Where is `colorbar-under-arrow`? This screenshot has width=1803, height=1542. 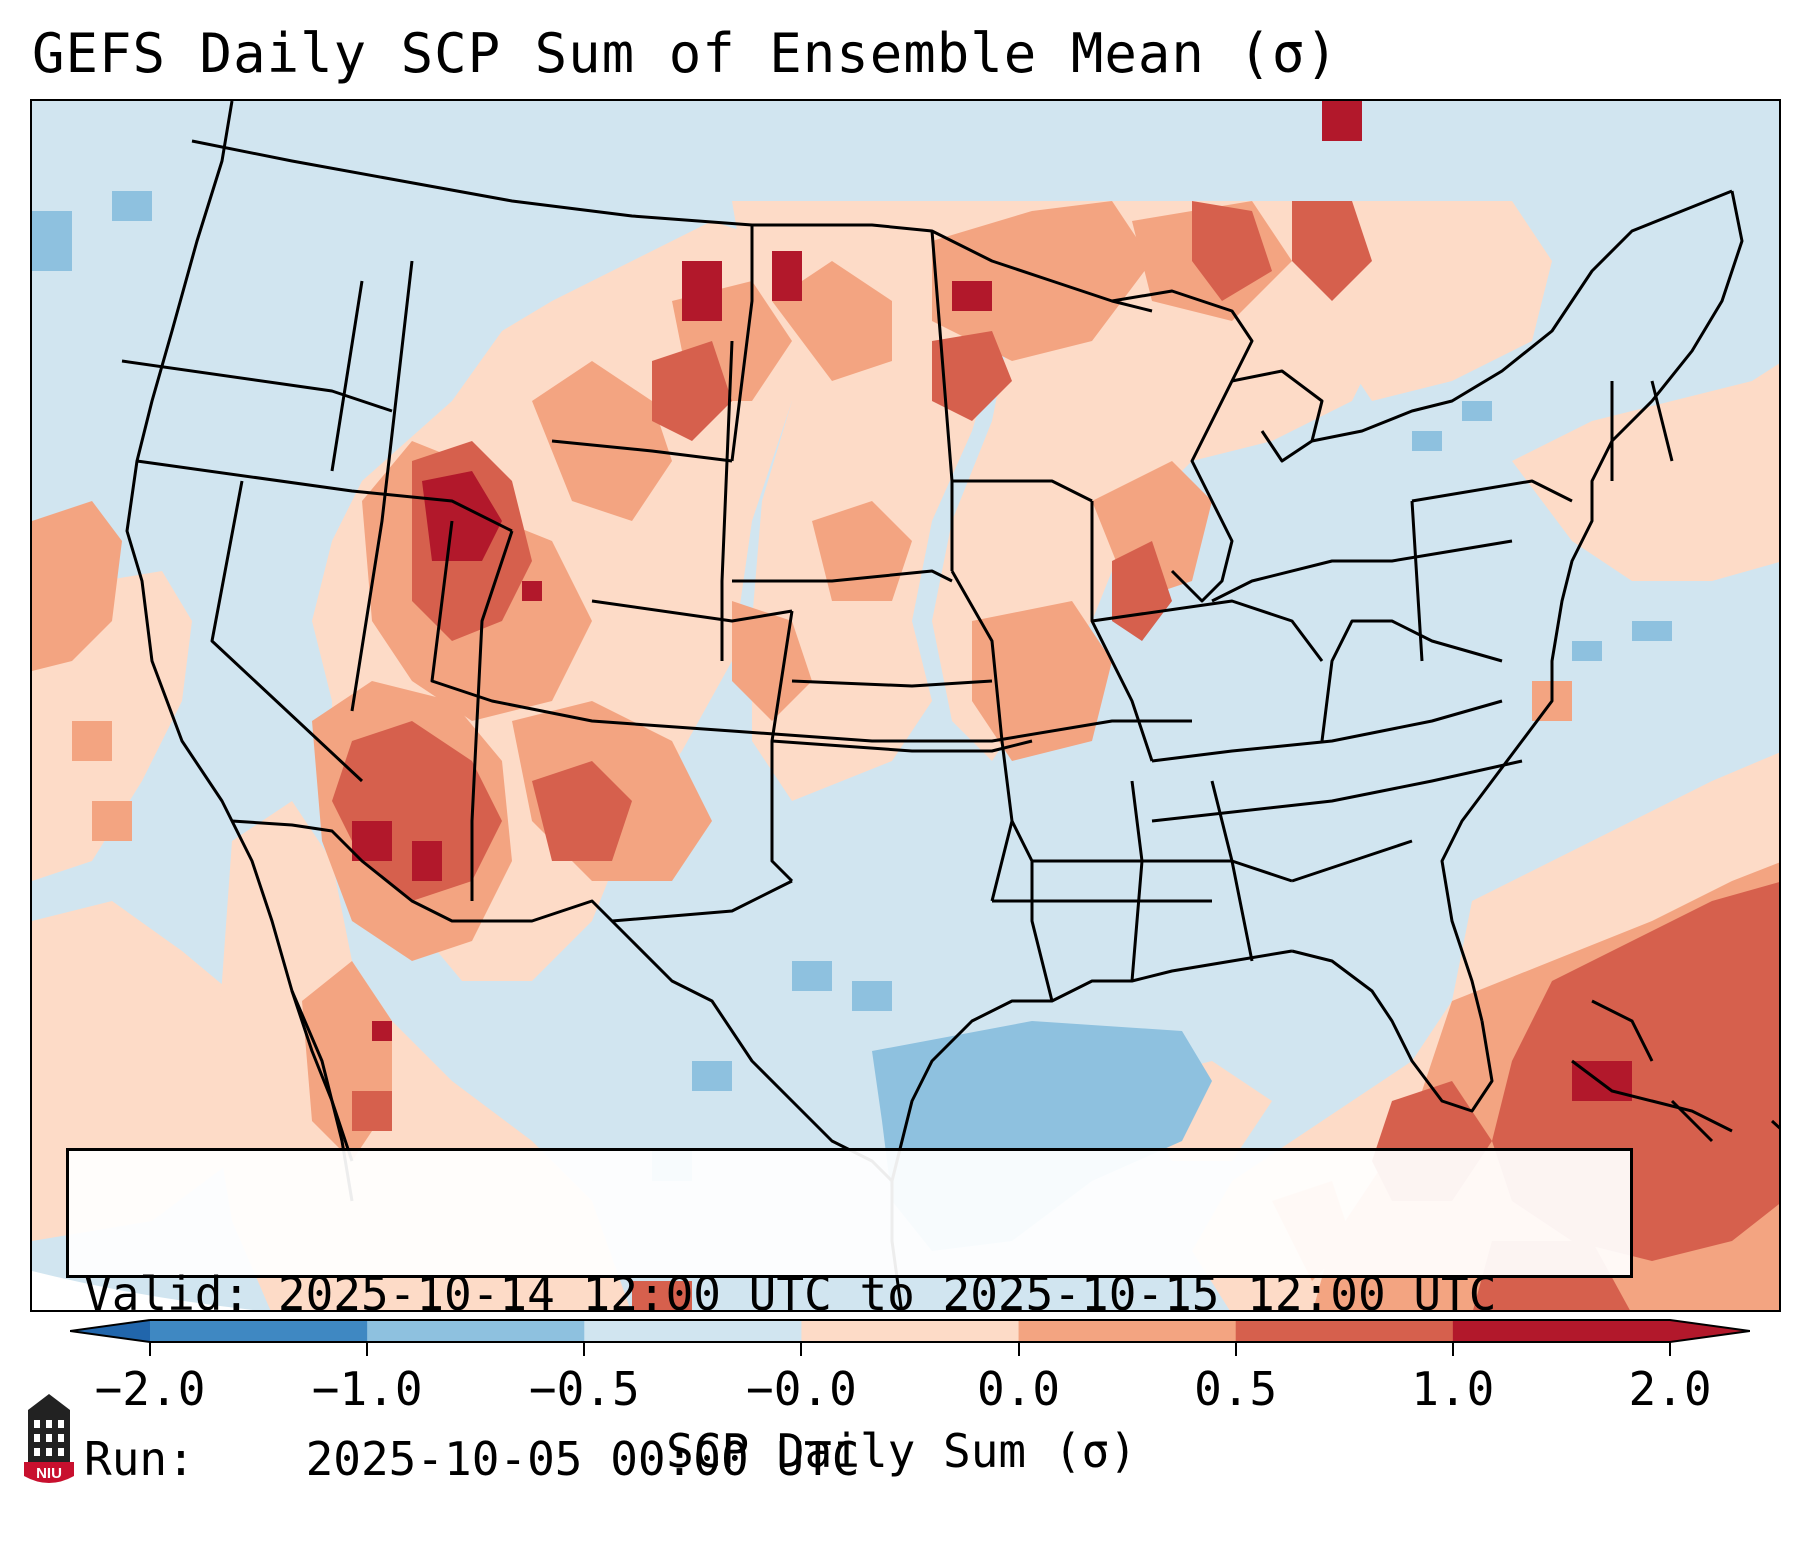 colorbar-under-arrow is located at coordinates (110, 1331).